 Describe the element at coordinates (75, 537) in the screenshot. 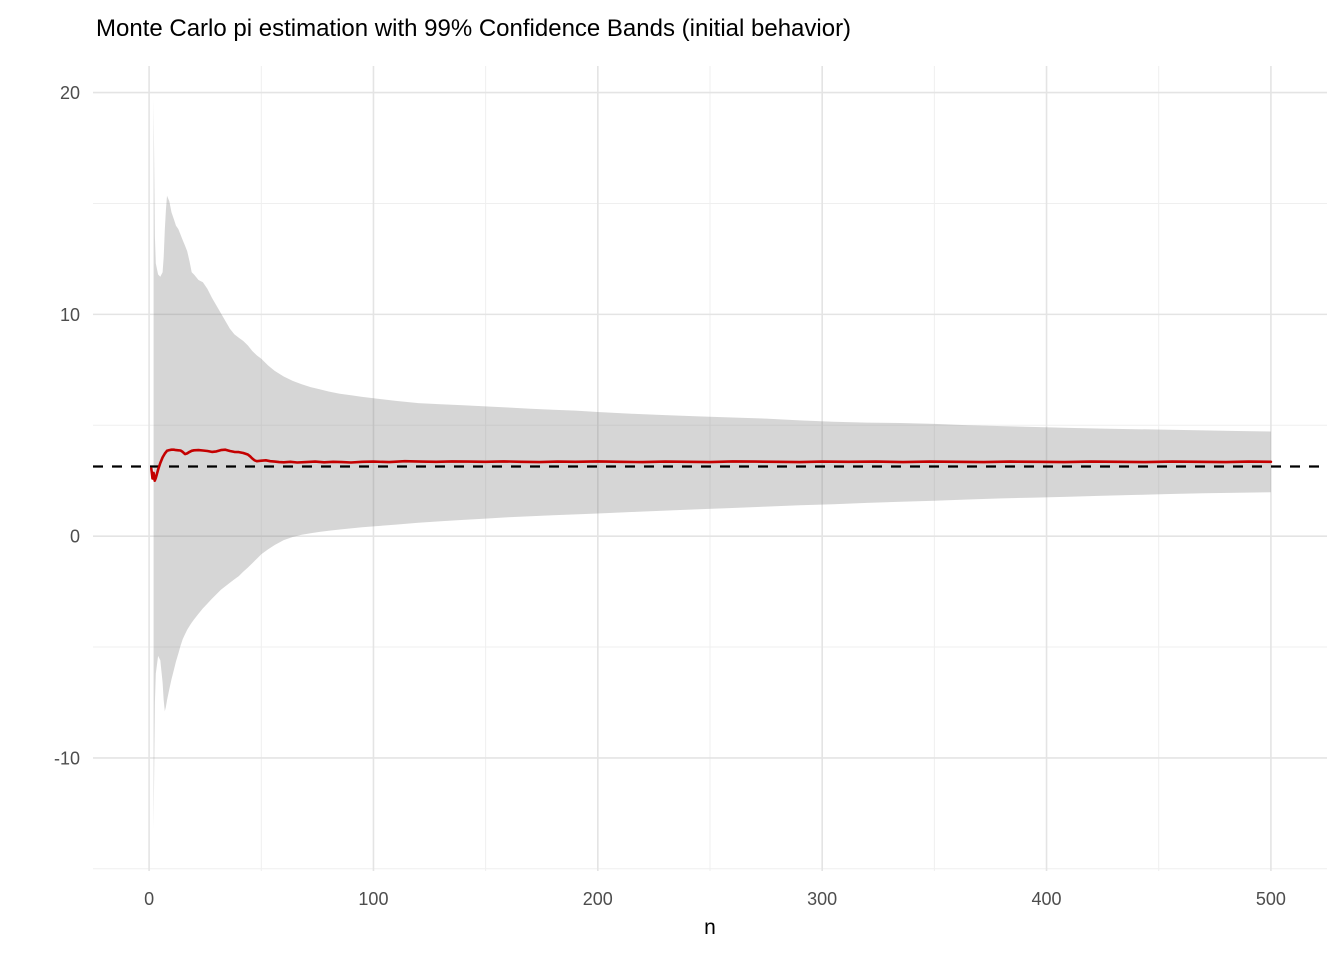

I see `y-tick-label: 0` at that location.